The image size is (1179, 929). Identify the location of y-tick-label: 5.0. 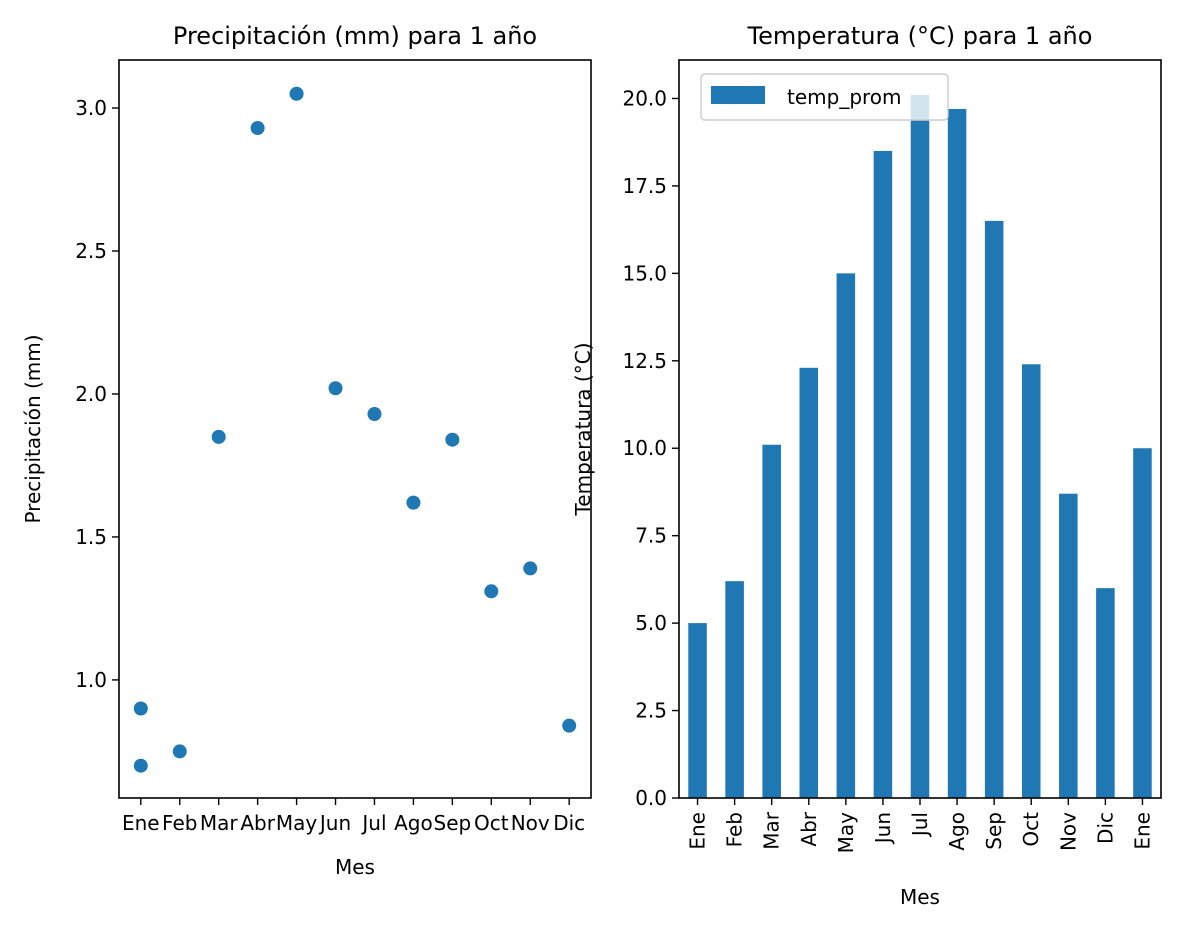
(651, 623).